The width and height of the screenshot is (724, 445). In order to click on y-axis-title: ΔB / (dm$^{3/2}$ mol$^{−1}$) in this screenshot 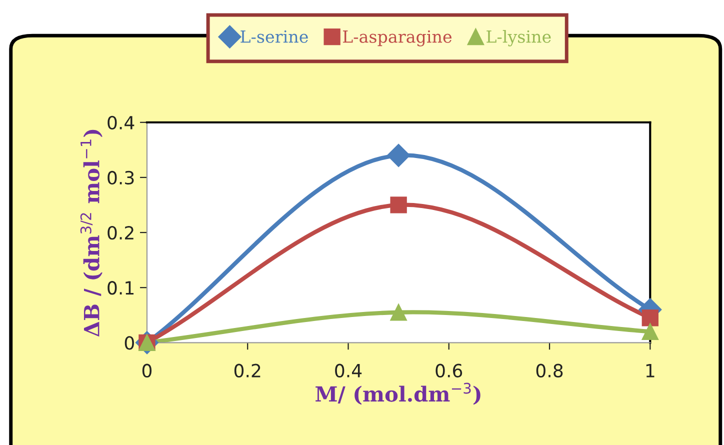, I will do `click(91, 233)`.